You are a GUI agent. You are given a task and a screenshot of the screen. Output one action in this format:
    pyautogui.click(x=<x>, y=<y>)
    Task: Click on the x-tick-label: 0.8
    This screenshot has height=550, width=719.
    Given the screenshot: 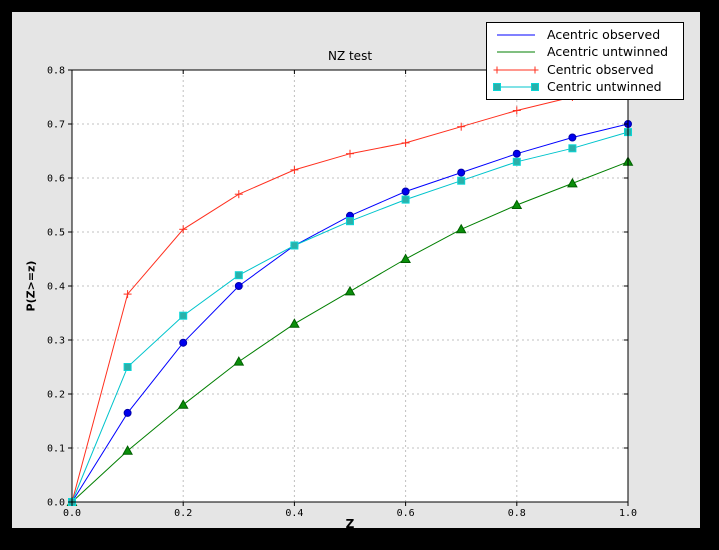 What is the action you would take?
    pyautogui.click(x=517, y=513)
    